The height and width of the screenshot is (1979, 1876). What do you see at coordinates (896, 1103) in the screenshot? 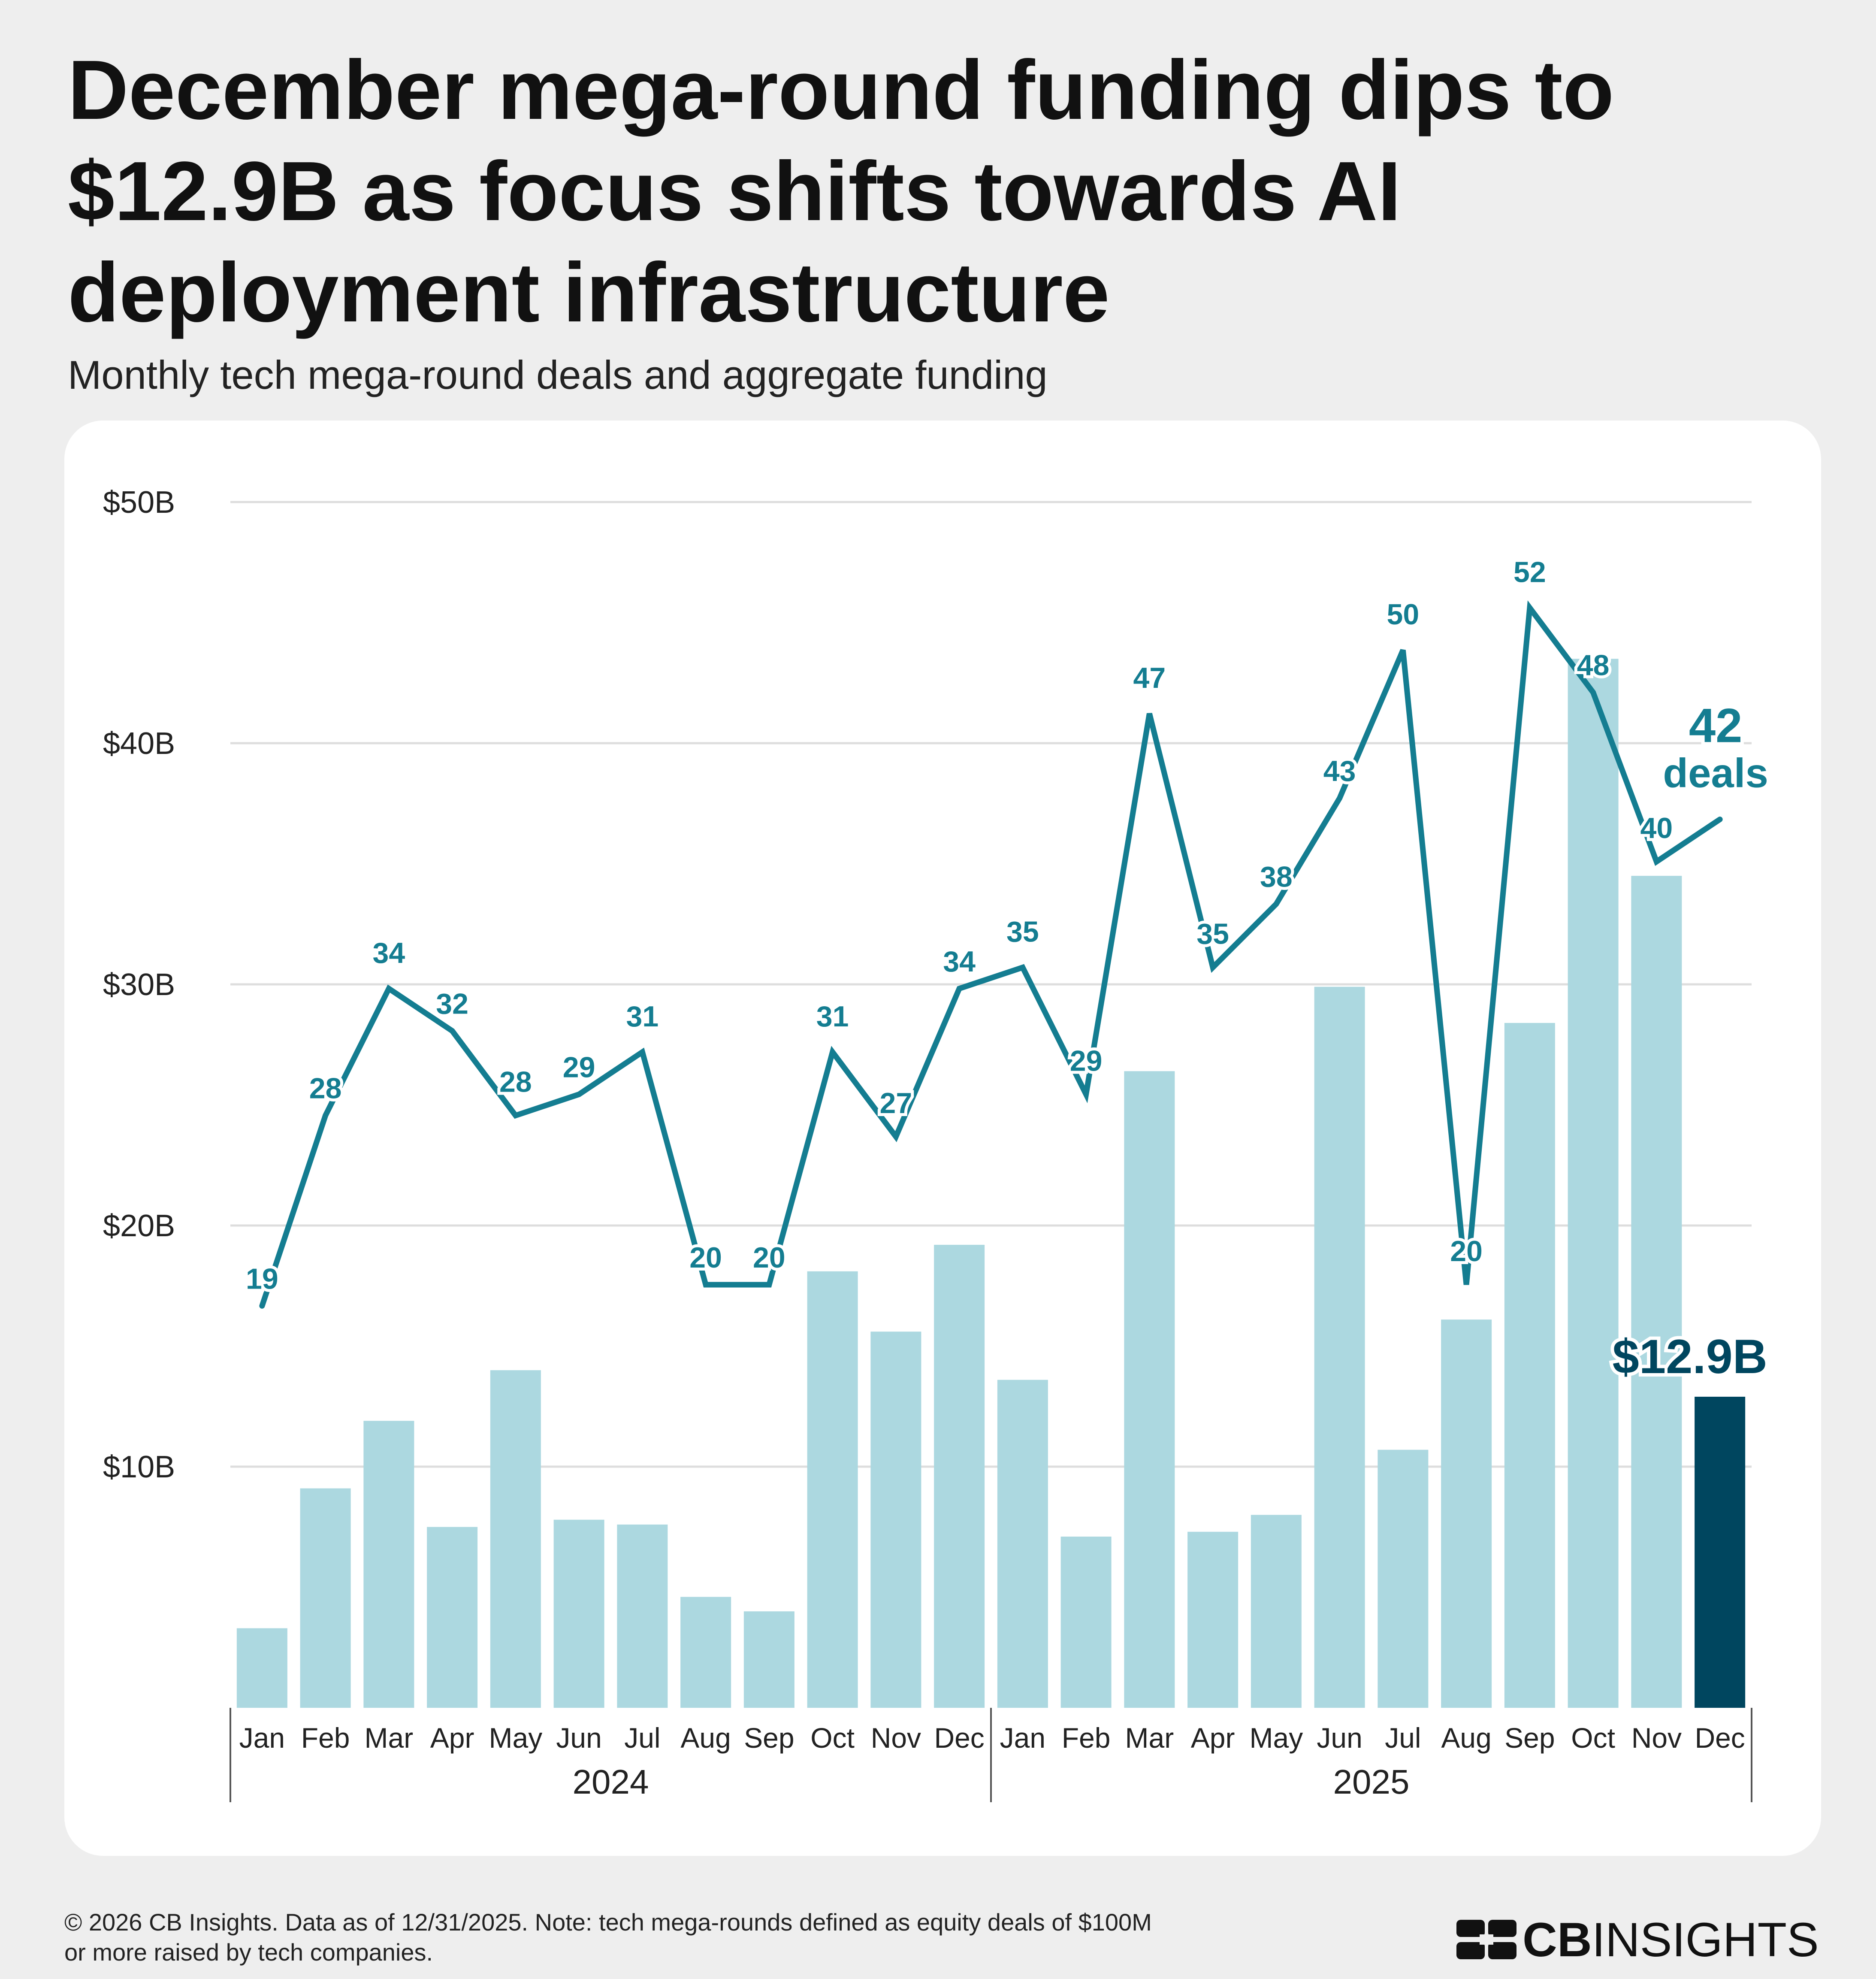
I see `deal-value-label: 27` at bounding box center [896, 1103].